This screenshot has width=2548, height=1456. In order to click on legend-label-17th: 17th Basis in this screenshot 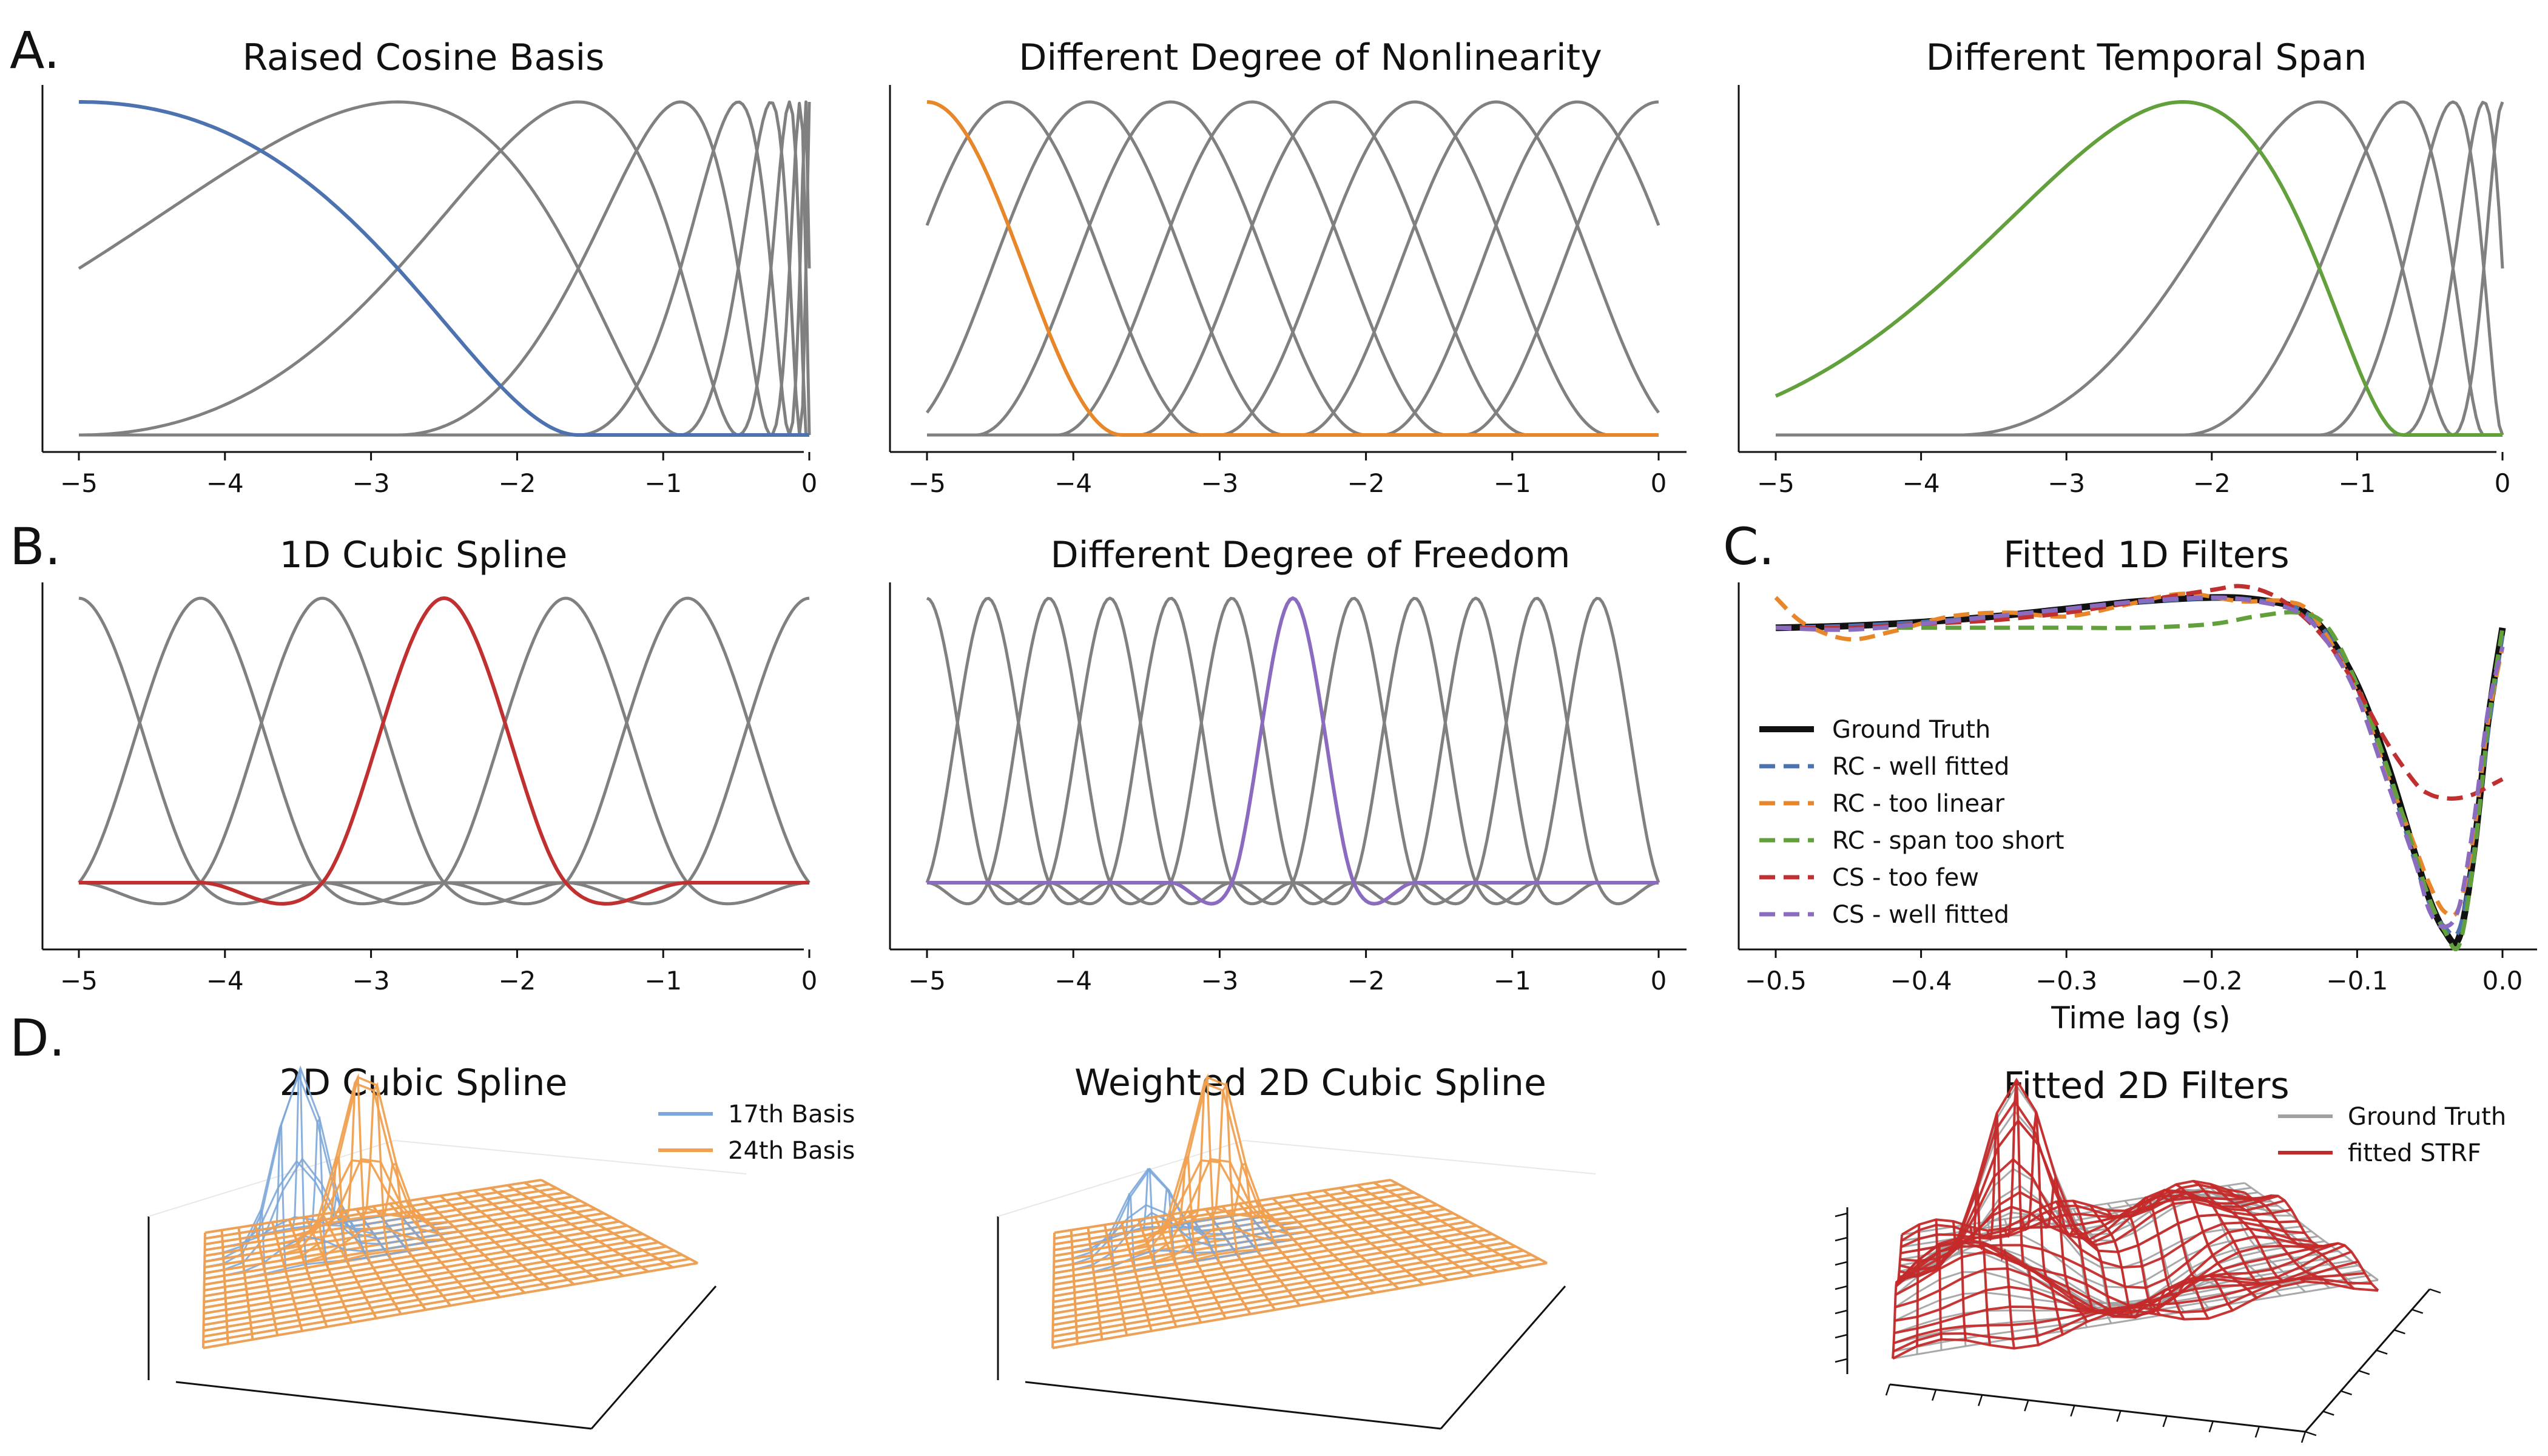, I will do `click(791, 1114)`.